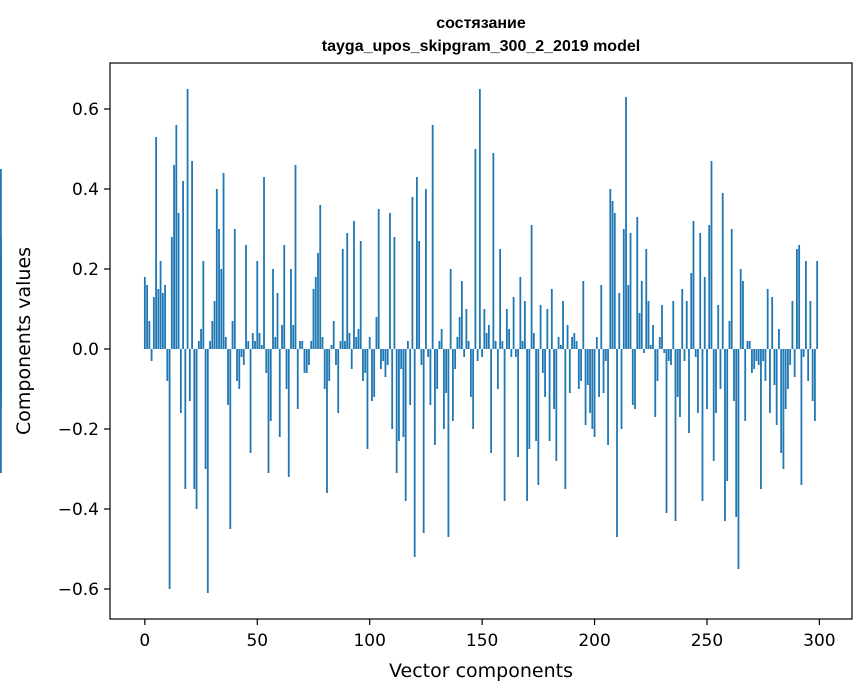 The height and width of the screenshot is (696, 867). Describe the element at coordinates (487, 635) in the screenshot. I see `x-axis-ticks: 0 50 100 150 200 250 300` at that location.